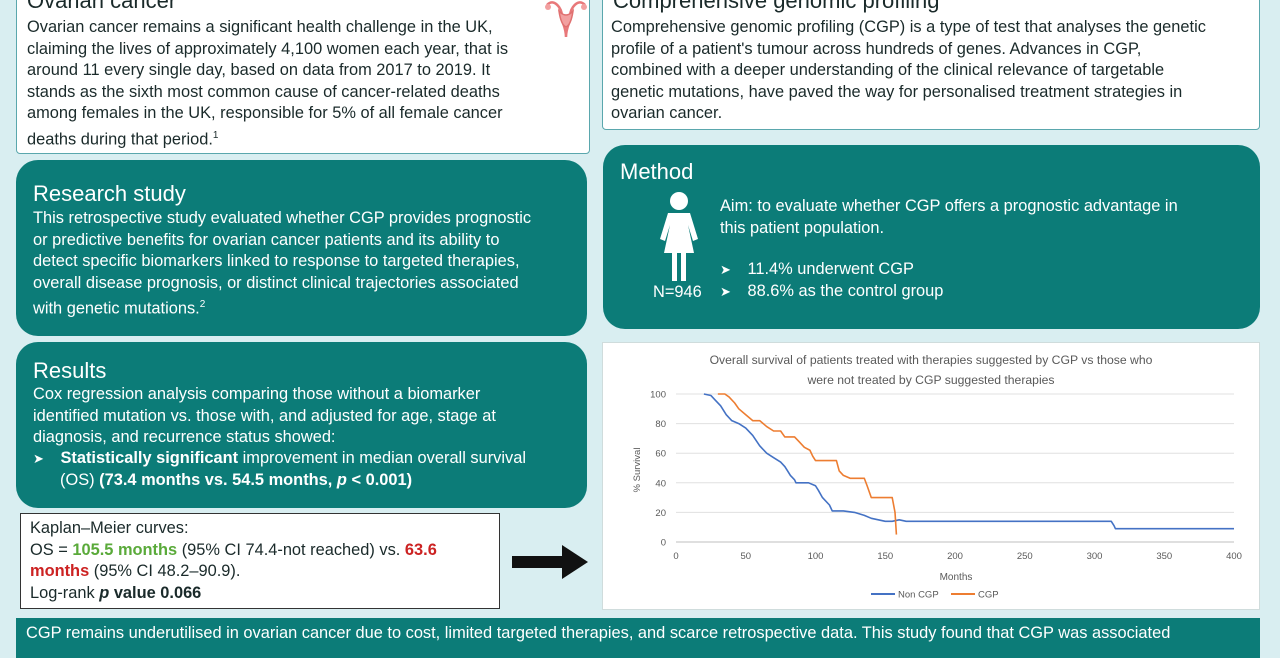  What do you see at coordinates (215, 135) in the screenshot?
I see `reference-mark: 1` at bounding box center [215, 135].